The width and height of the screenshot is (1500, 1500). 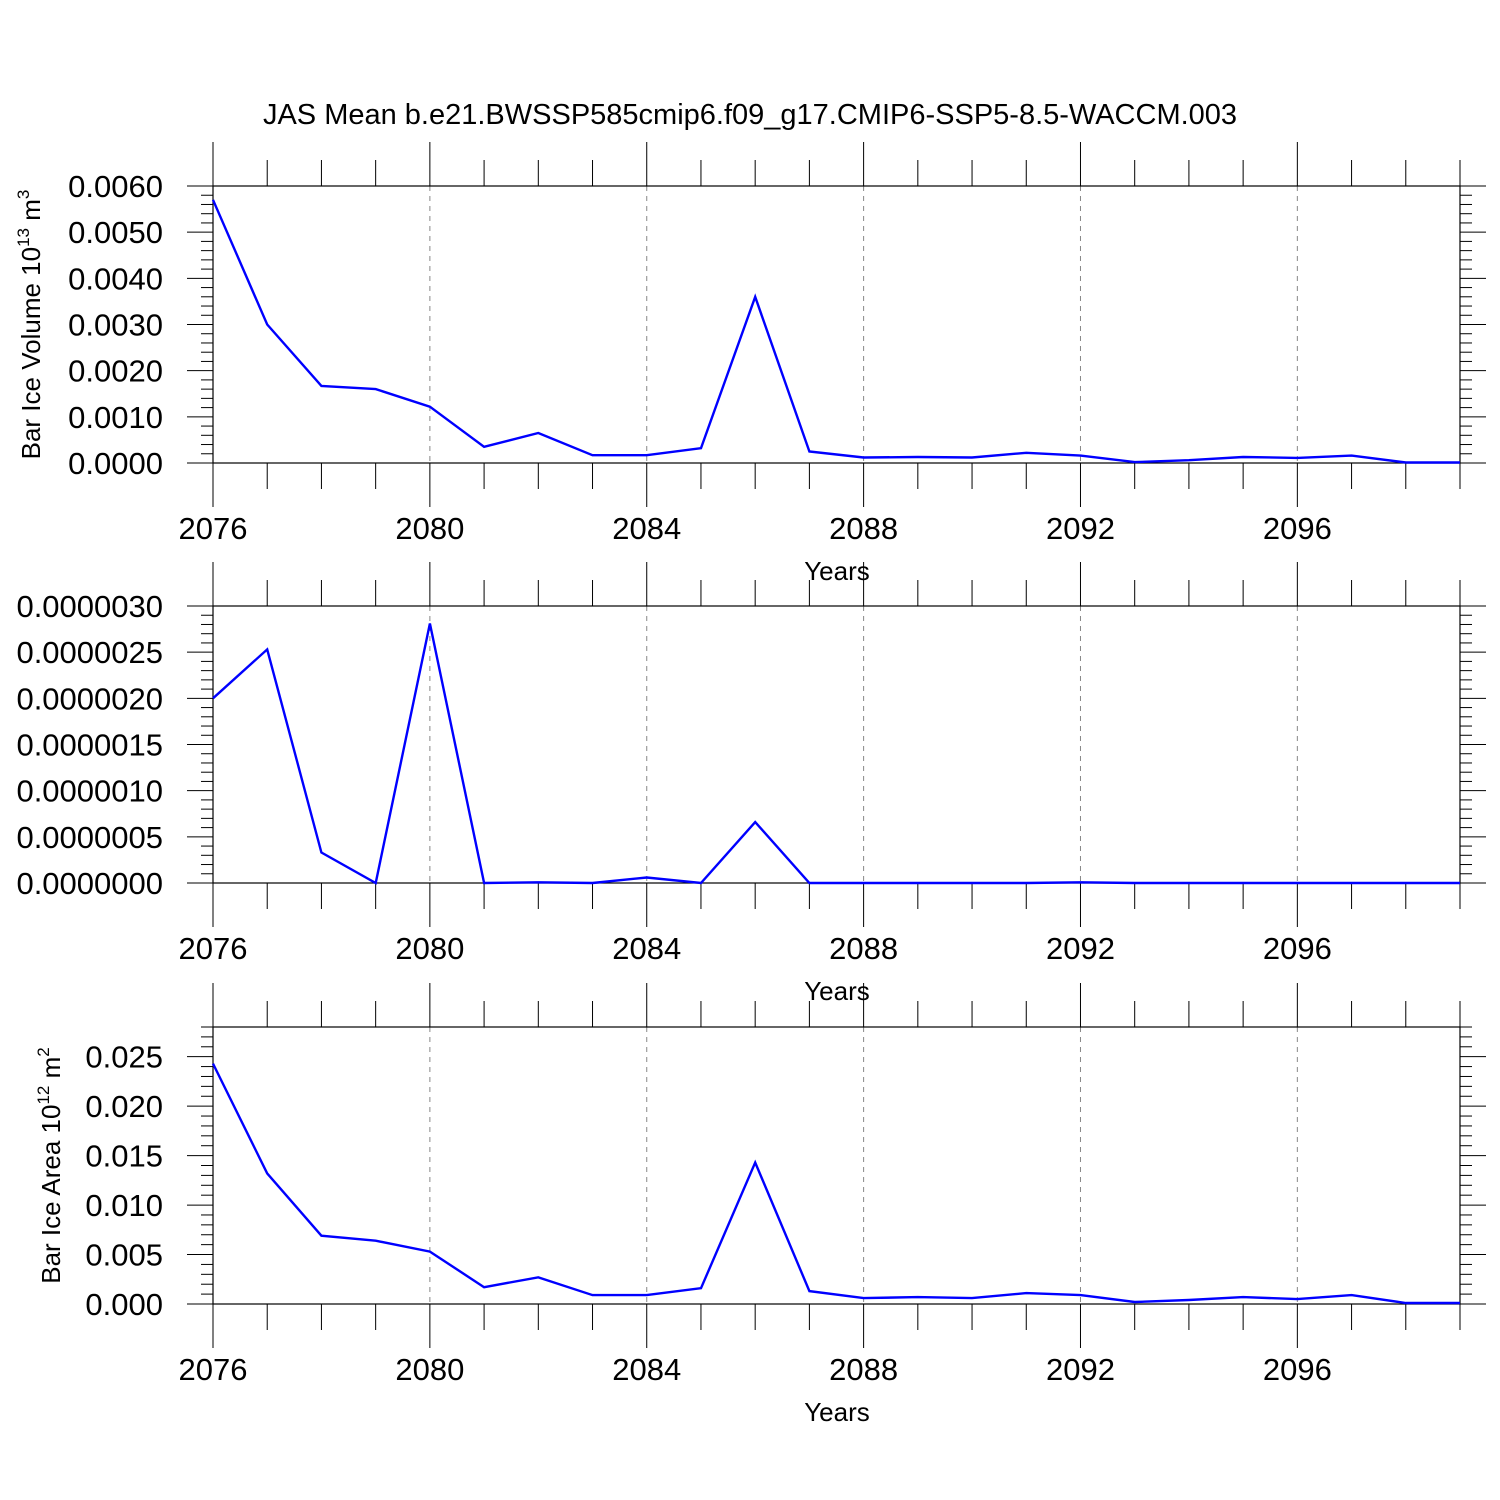 I want to click on y-tick-label: 0.010, so click(x=124, y=1205).